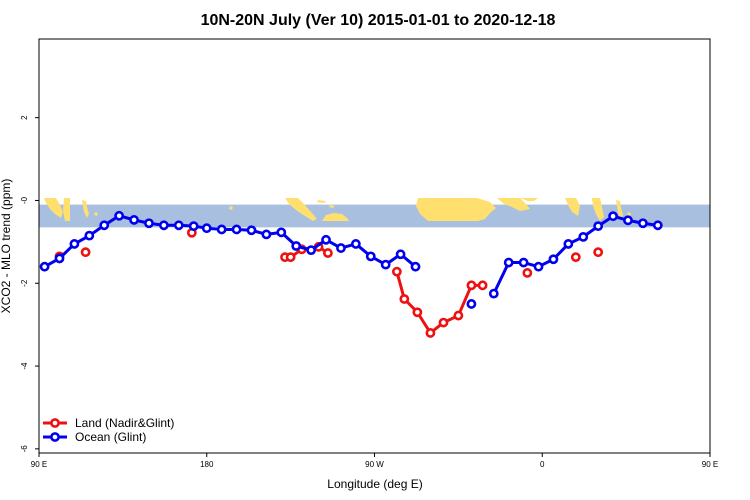 Image resolution: width=750 pixels, height=500 pixels. What do you see at coordinates (53, 208) in the screenshot?
I see `land-india-tip` at bounding box center [53, 208].